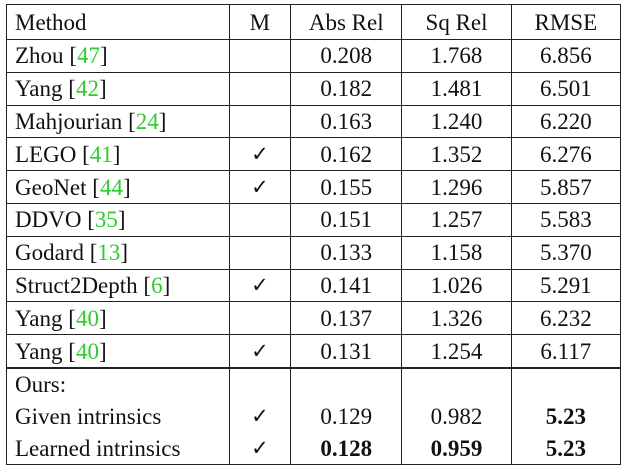 The image size is (627, 468). I want to click on ours-label-row: Ours:, so click(314, 383).